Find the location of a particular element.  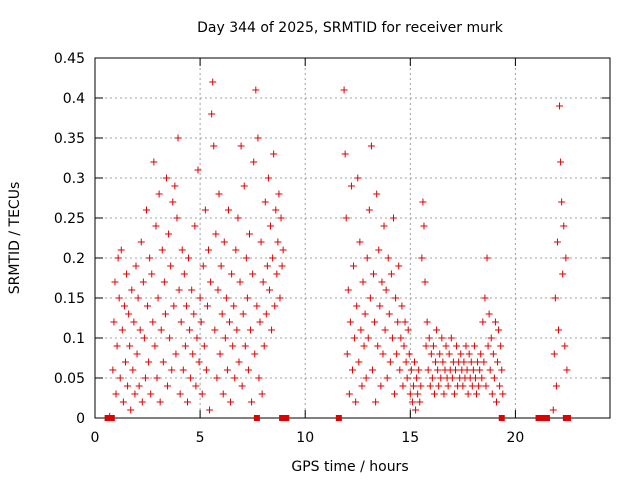

y-tick-label: 0 is located at coordinates (80, 419).